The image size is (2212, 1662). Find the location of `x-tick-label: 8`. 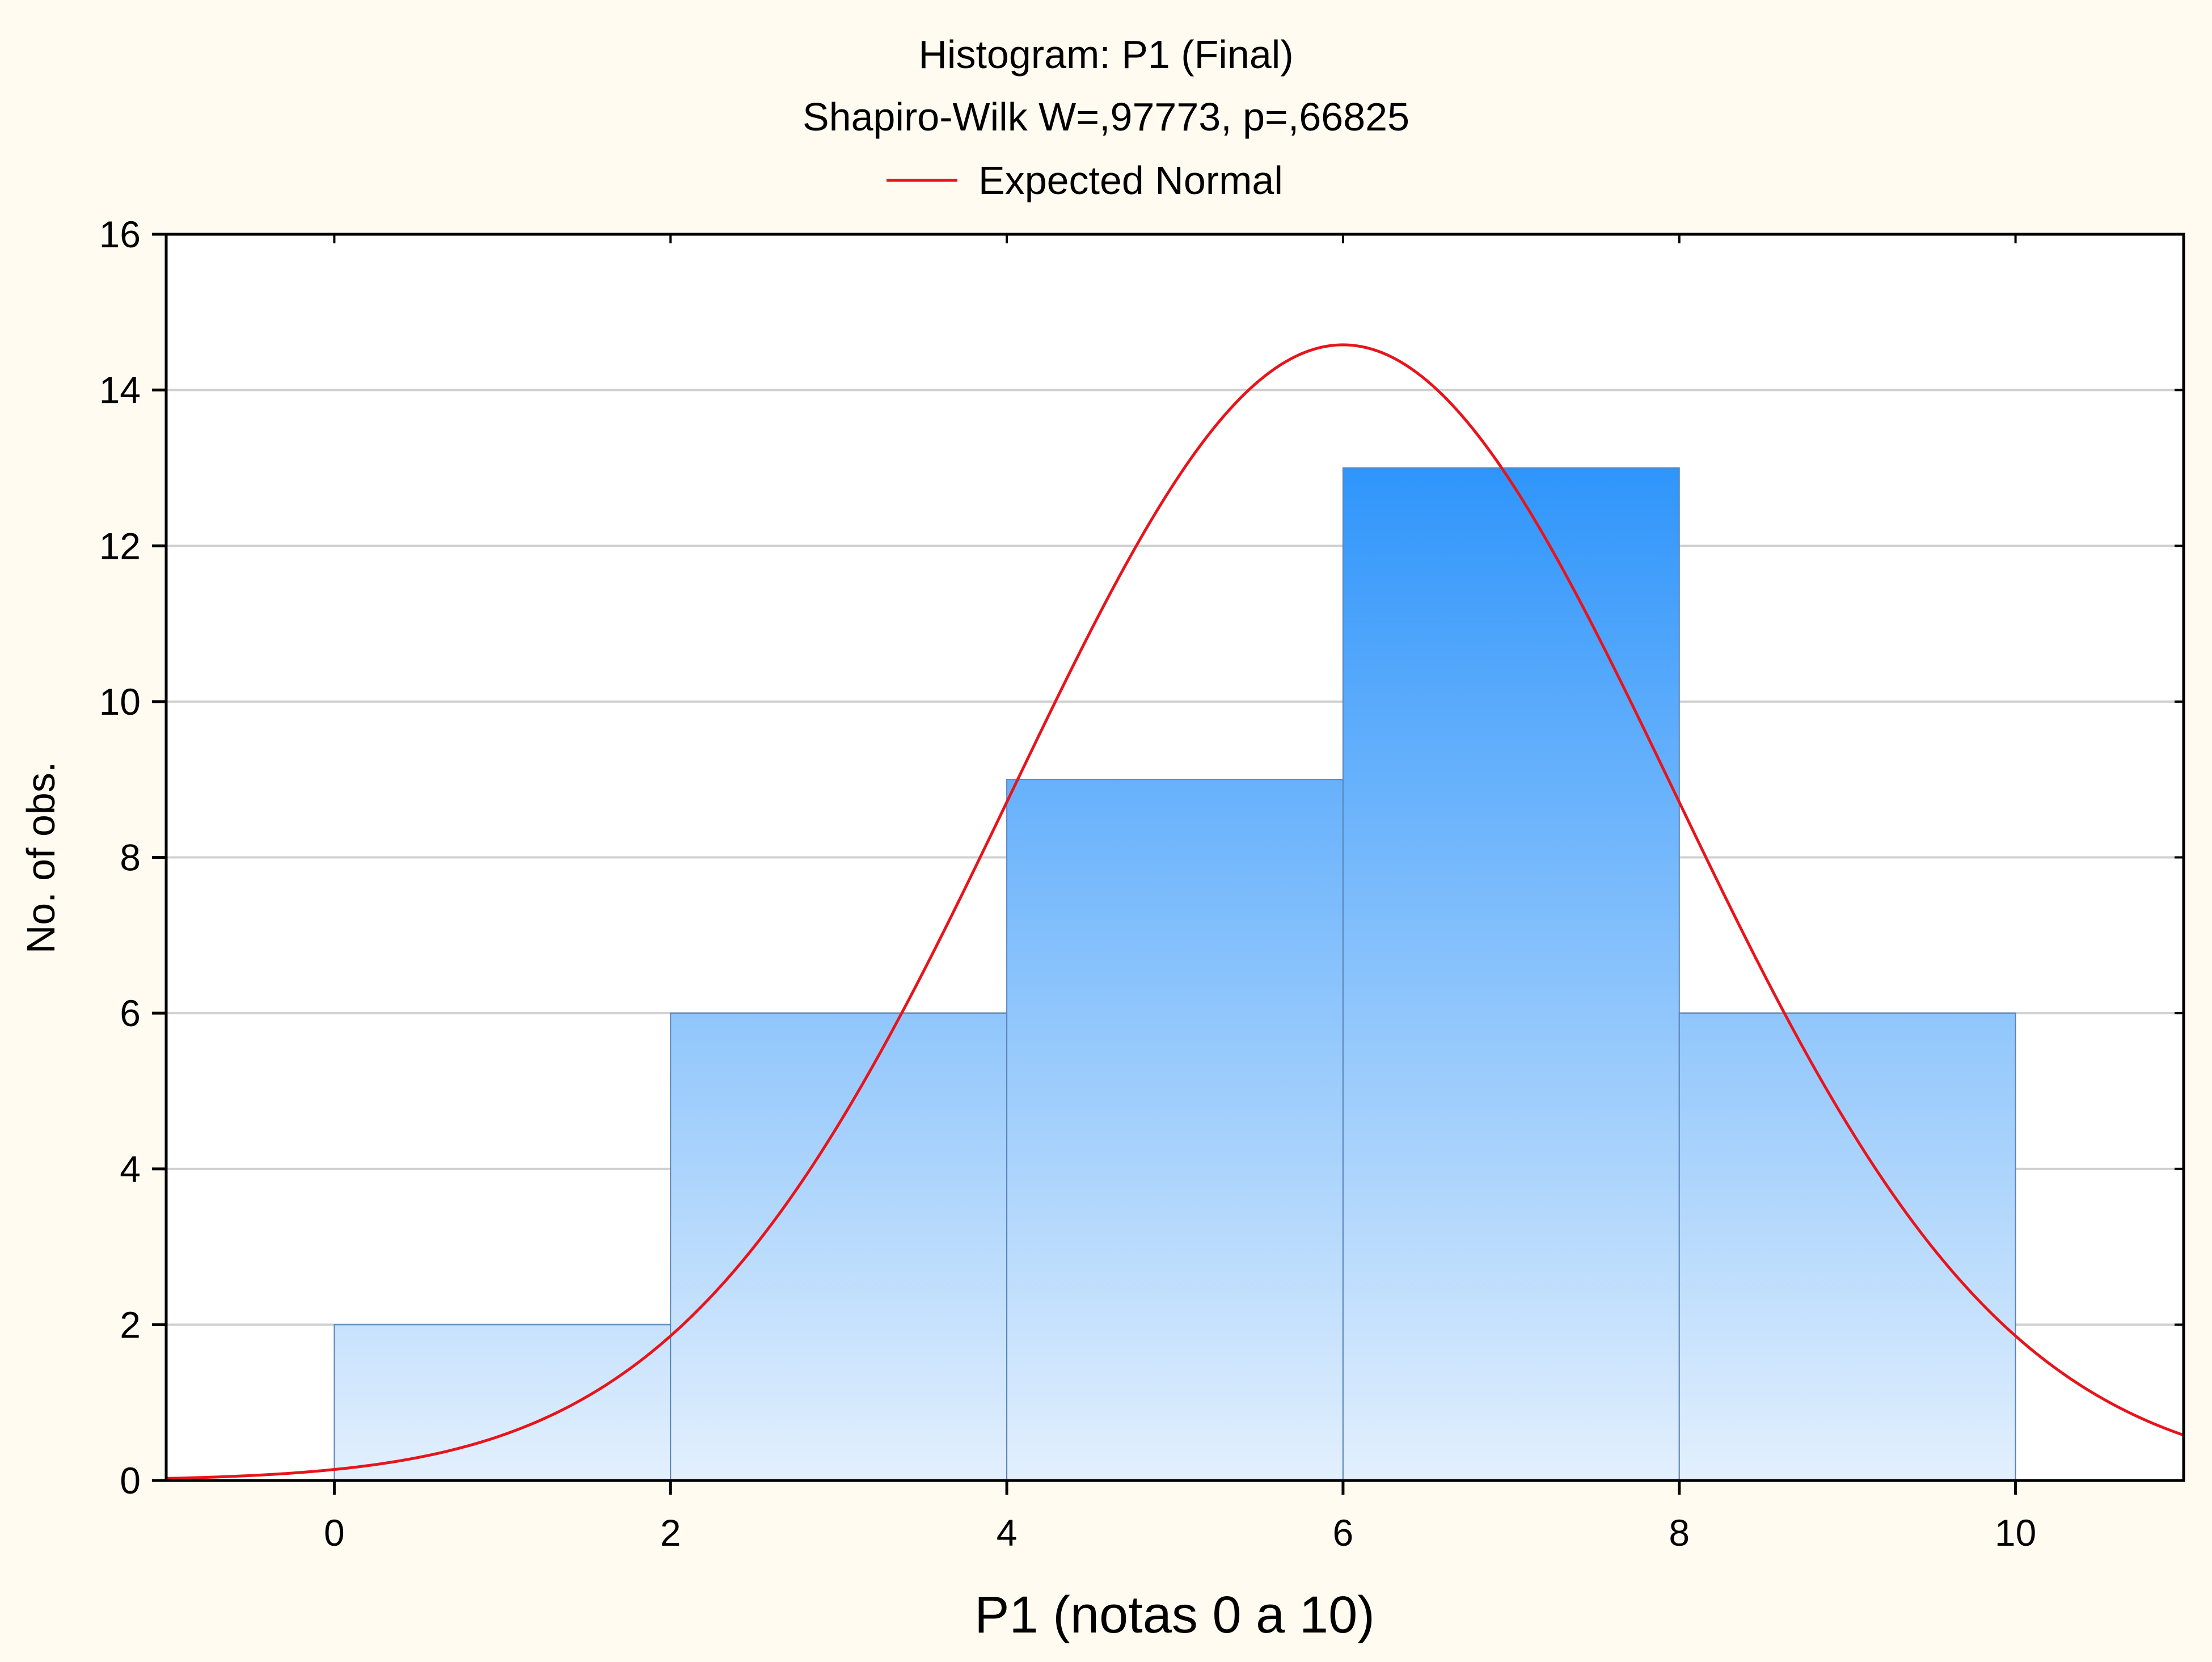

x-tick-label: 8 is located at coordinates (1679, 1533).